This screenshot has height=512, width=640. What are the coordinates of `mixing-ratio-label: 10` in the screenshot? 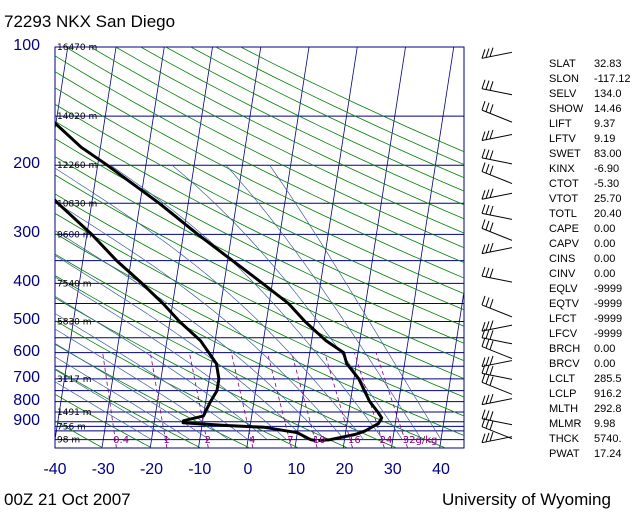 It's located at (319, 440).